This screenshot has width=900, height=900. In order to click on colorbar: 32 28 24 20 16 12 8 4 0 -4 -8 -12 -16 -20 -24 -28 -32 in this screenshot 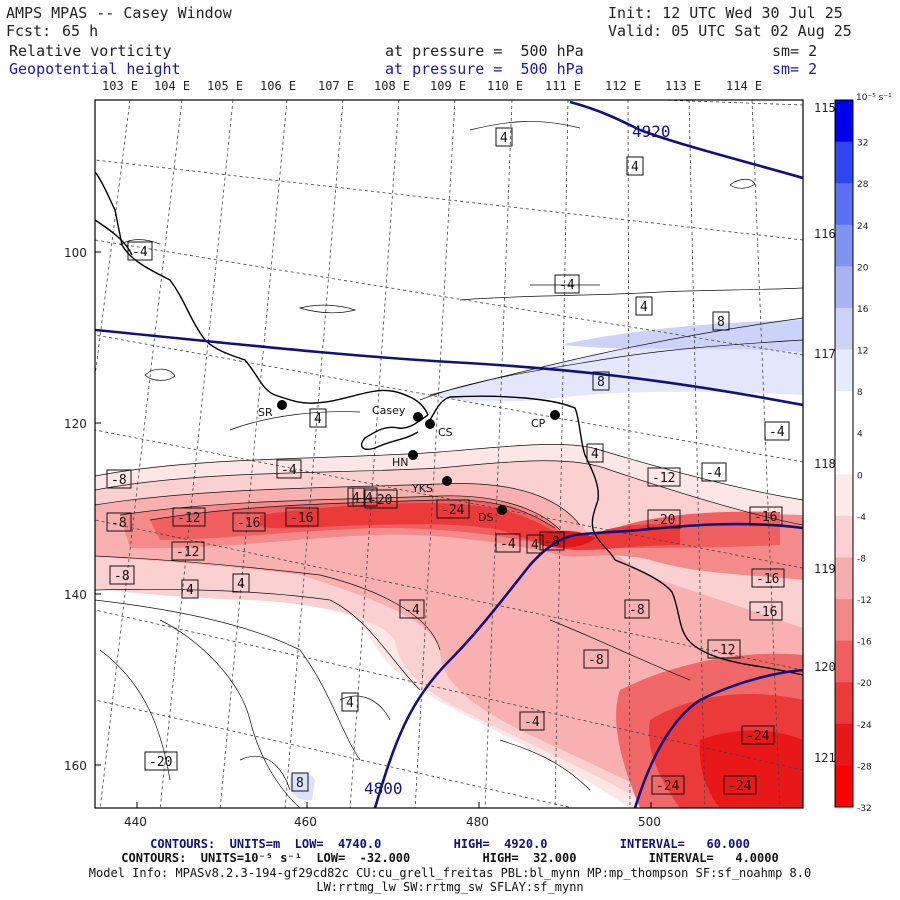, I will do `click(853, 456)`.